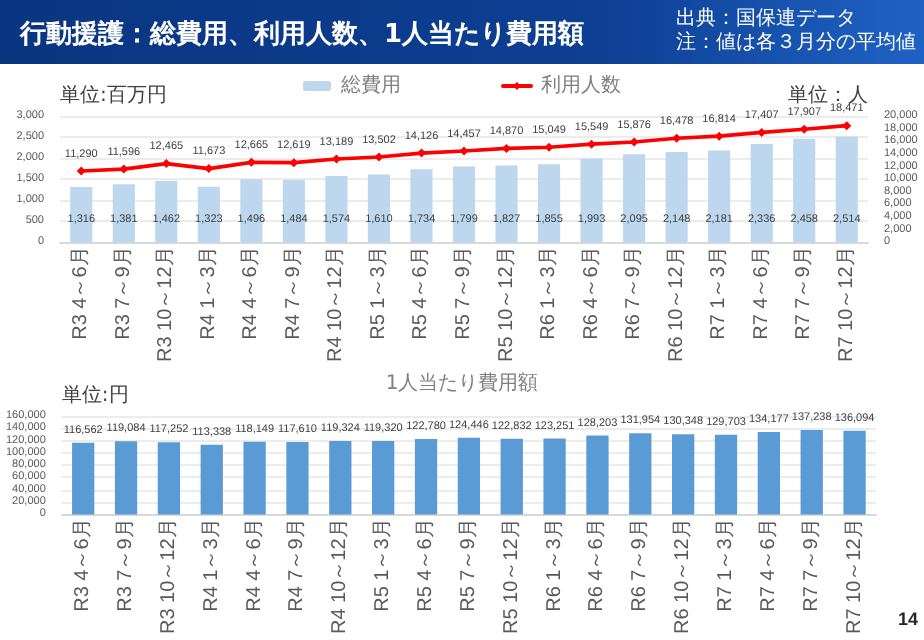 The width and height of the screenshot is (924, 640). I want to click on y-axis-title: 単位:円, so click(95, 395).